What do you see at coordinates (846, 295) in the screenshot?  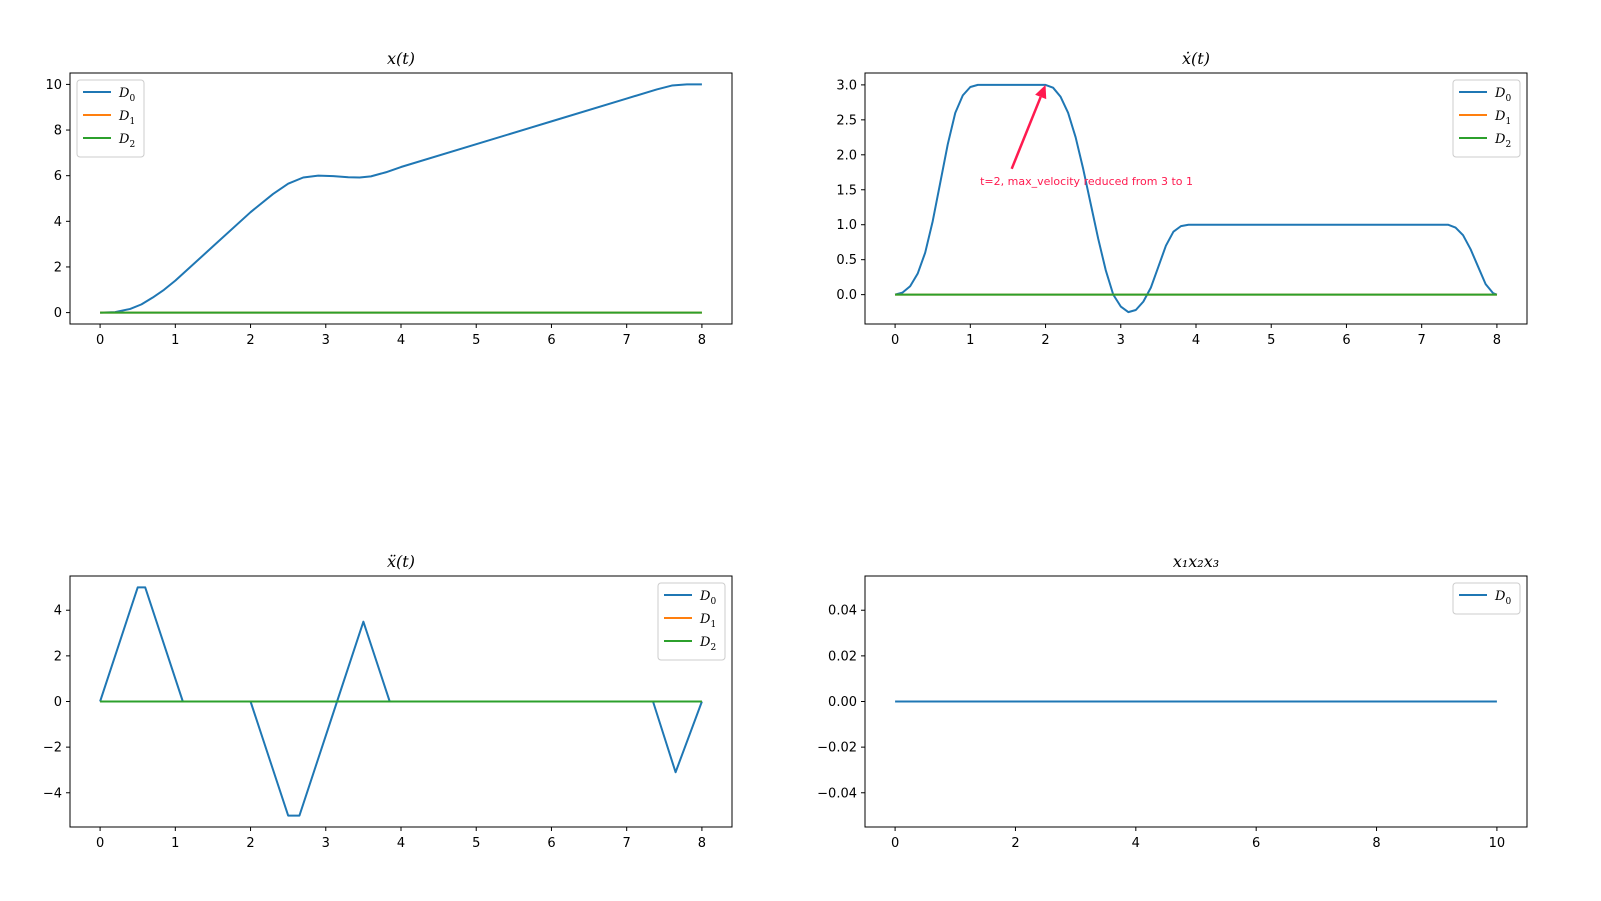 I see `y-tick-label: 0.0` at bounding box center [846, 295].